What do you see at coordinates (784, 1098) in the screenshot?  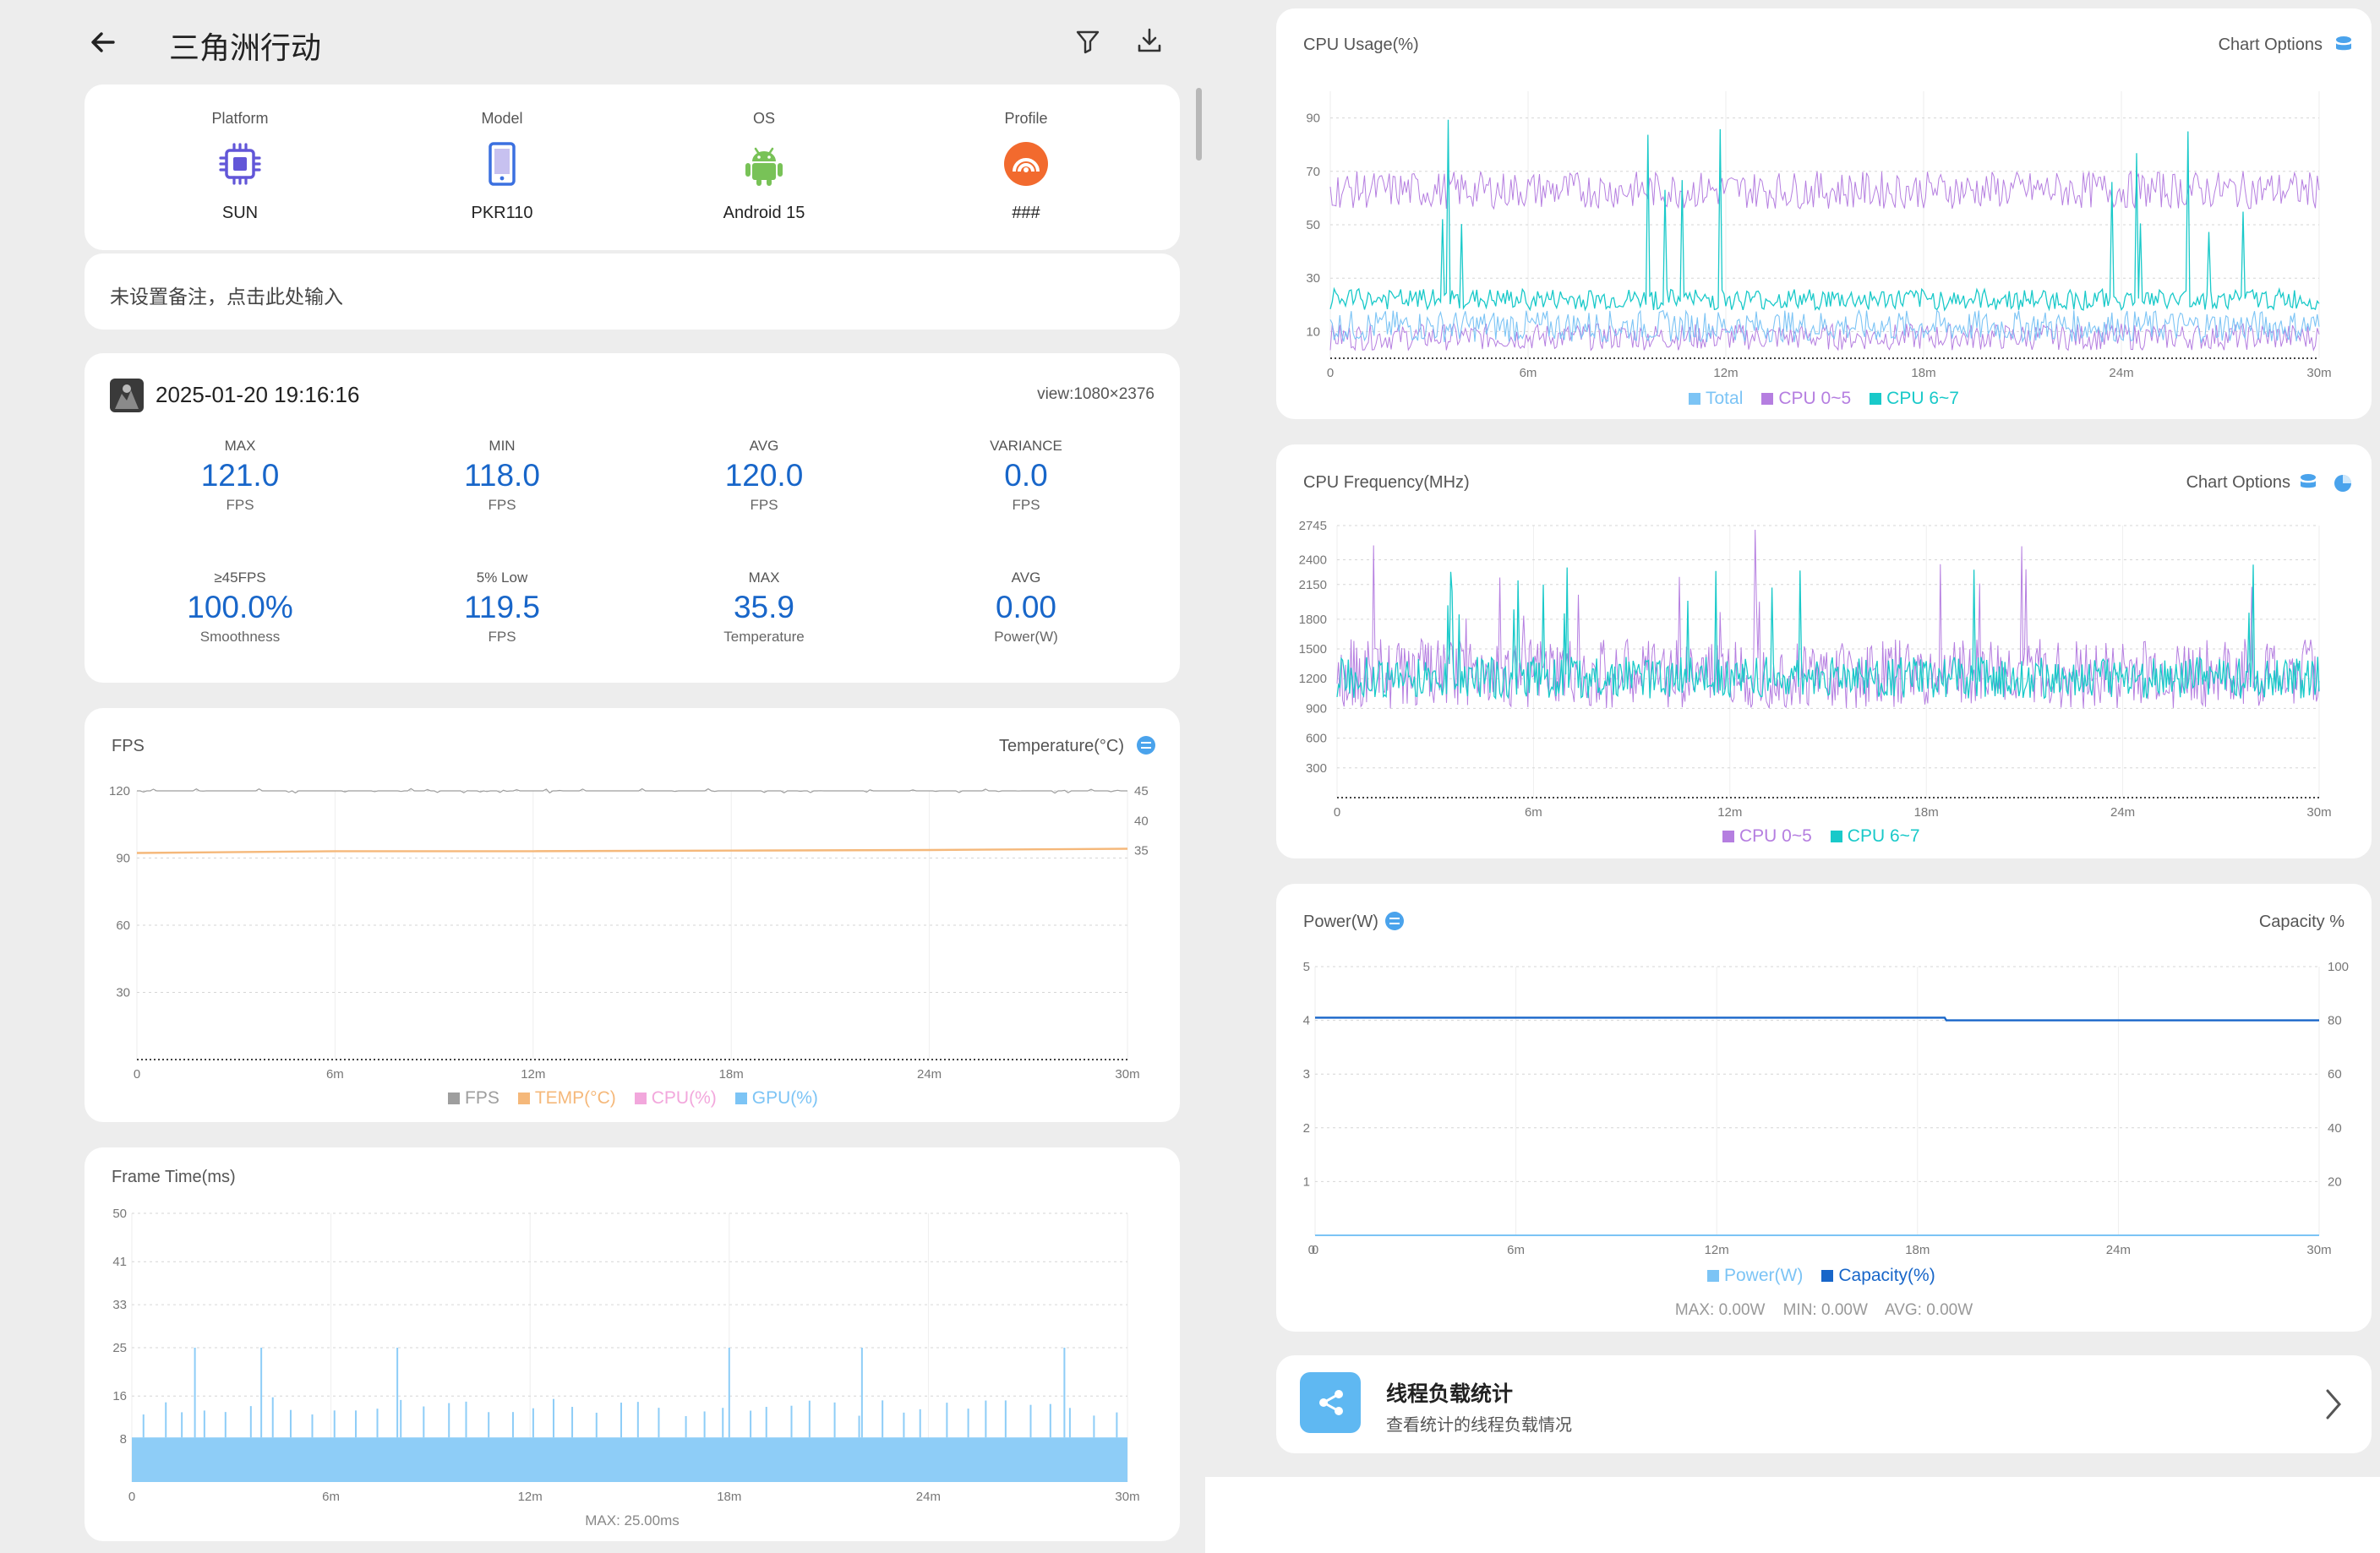 I see `legend-label: GPU(%)` at bounding box center [784, 1098].